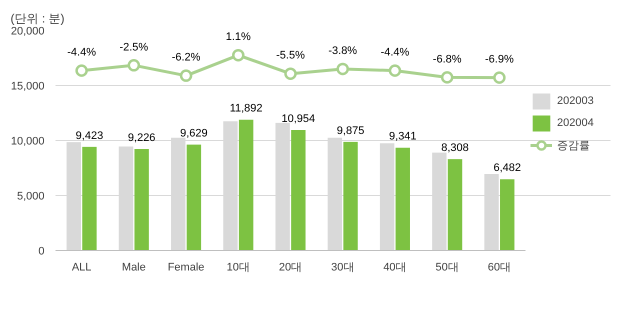 The height and width of the screenshot is (329, 630). I want to click on x-tick-label: 10대, so click(238, 268).